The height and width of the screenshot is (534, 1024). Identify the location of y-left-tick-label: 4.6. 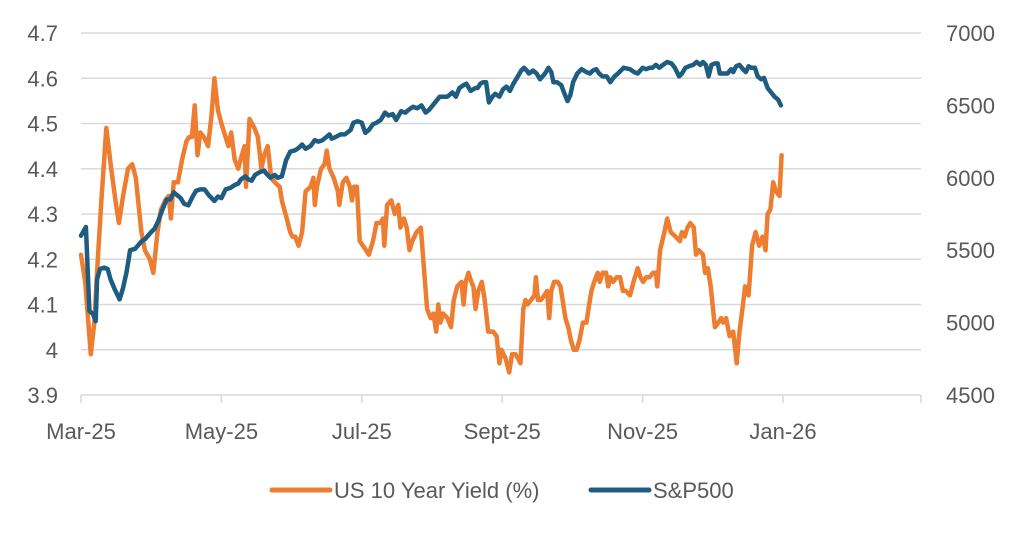
(42, 78).